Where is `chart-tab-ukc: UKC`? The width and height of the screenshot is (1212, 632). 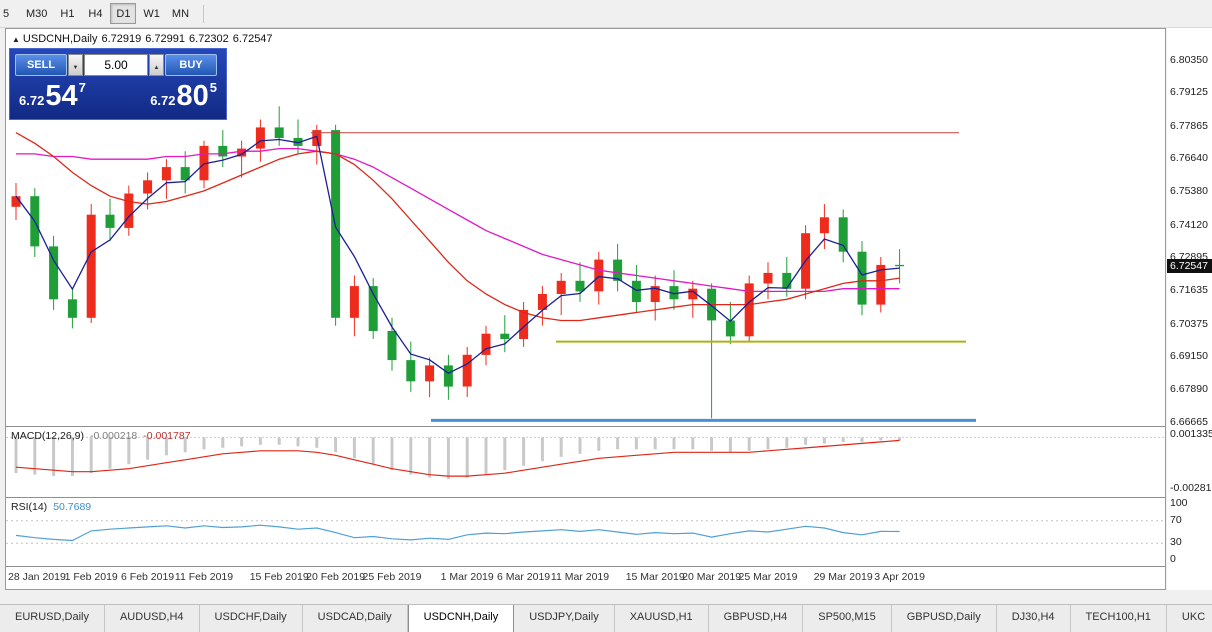 chart-tab-ukc: UKC is located at coordinates (1189, 618).